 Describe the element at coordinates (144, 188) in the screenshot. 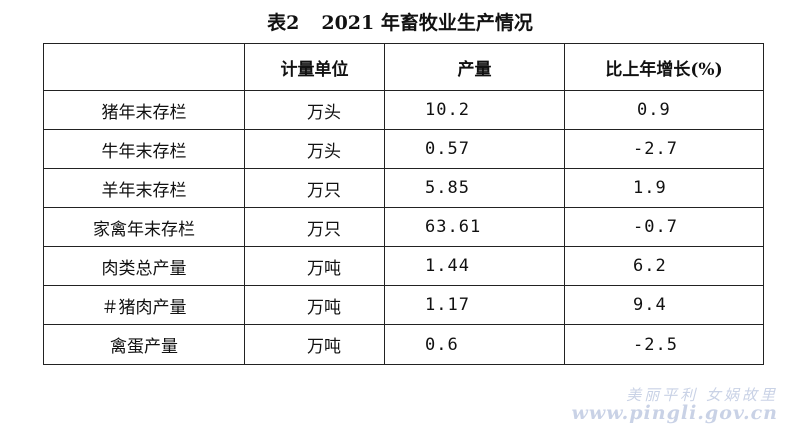

I see `item-cell: 羊年末存栏` at that location.